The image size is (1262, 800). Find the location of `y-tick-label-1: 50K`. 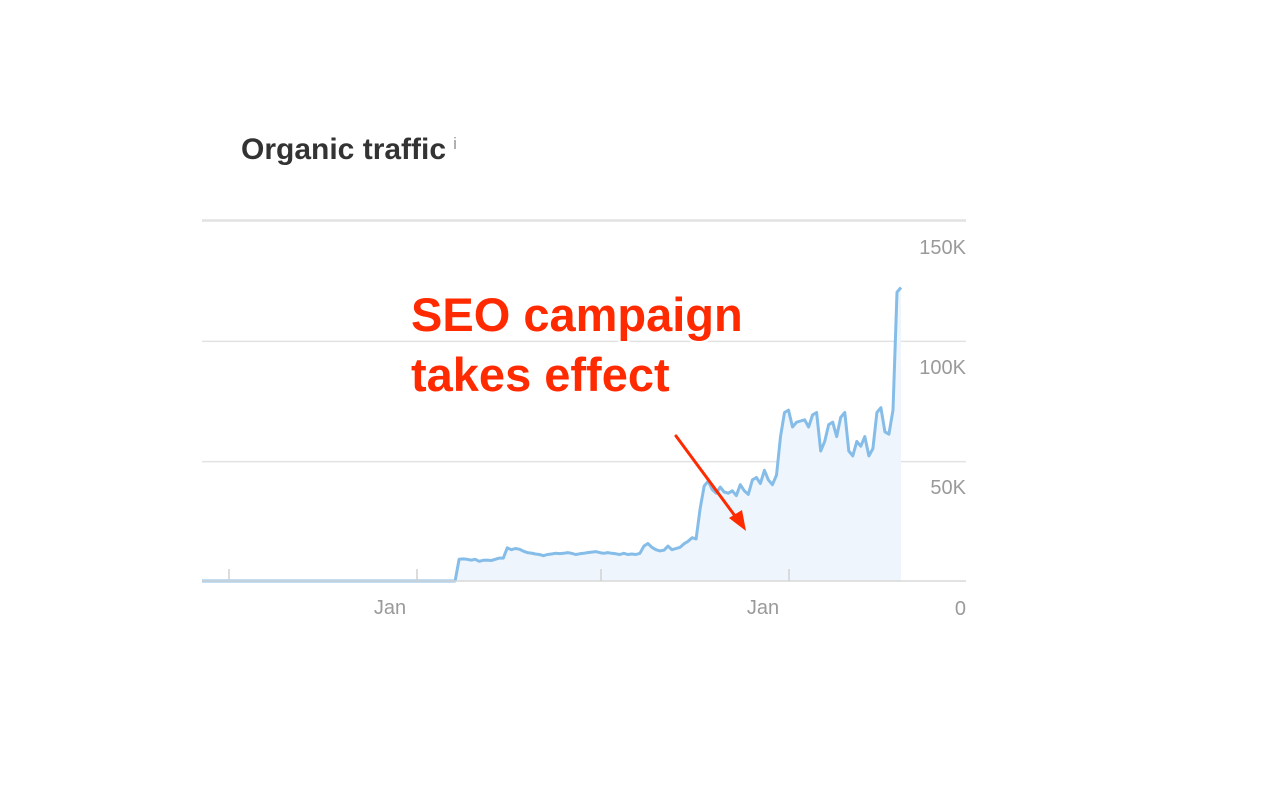

y-tick-label-1: 50K is located at coordinates (948, 488).